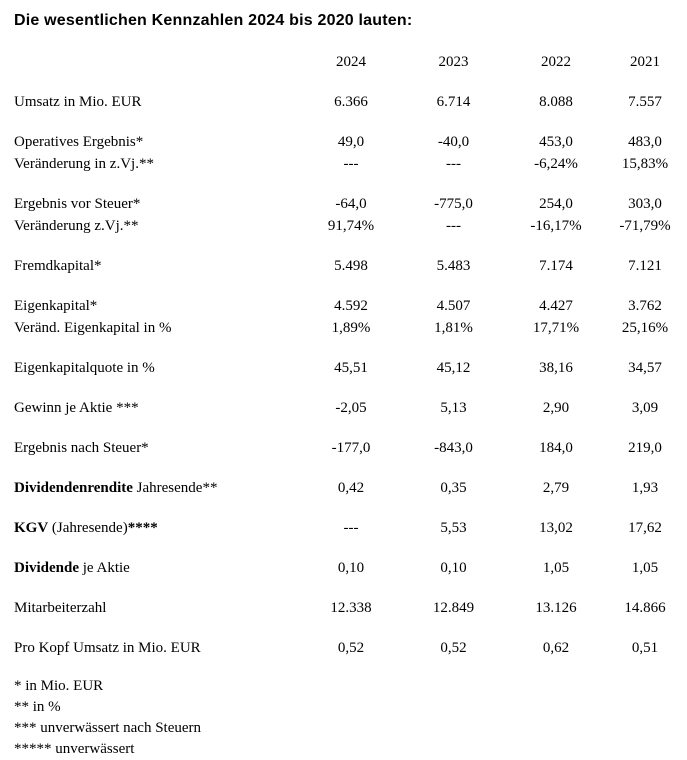 This screenshot has width=687, height=760. I want to click on value-cell-2021: 303,0, so click(645, 204).